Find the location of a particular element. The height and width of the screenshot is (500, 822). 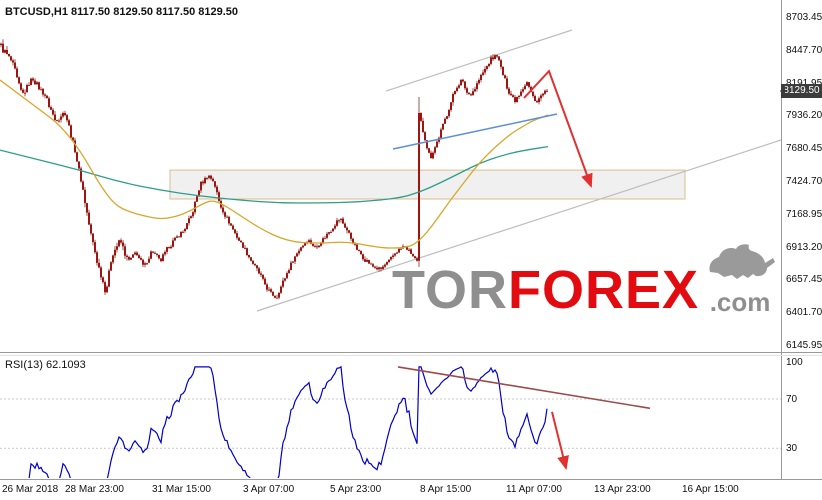

watermark-tor: TOR is located at coordinates (450, 290).